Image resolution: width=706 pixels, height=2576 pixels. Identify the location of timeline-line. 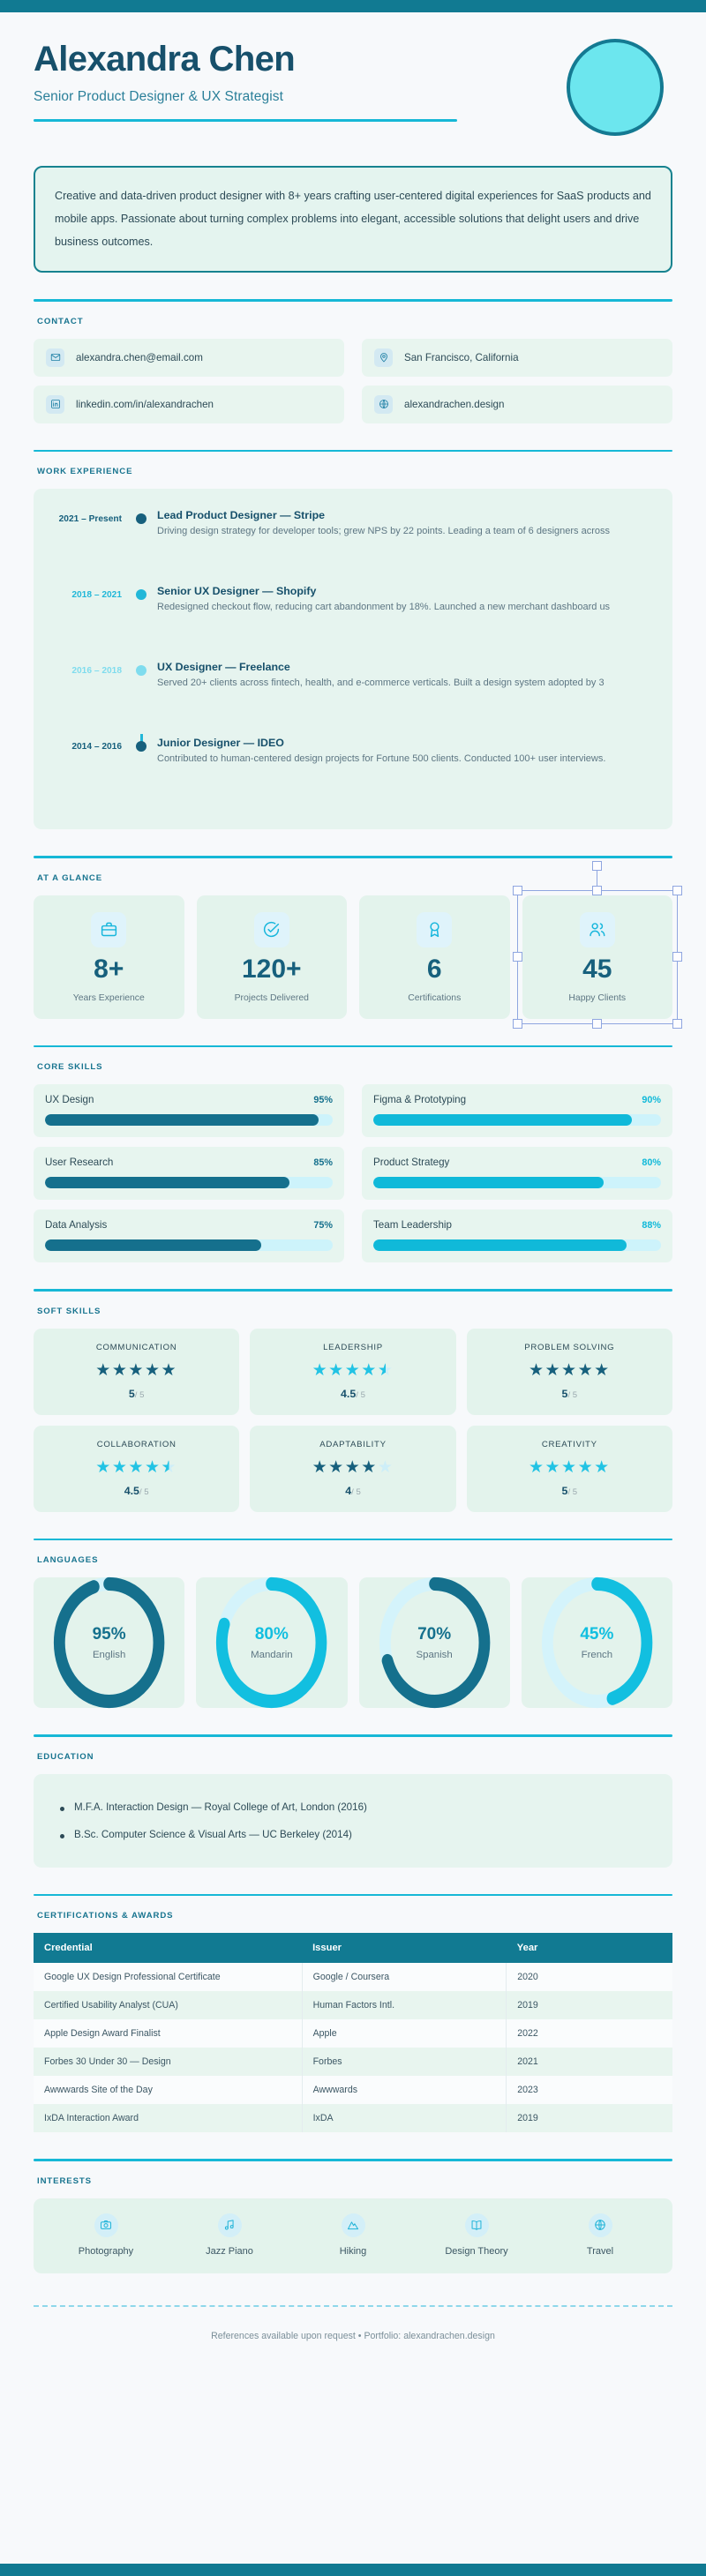
(141, 740).